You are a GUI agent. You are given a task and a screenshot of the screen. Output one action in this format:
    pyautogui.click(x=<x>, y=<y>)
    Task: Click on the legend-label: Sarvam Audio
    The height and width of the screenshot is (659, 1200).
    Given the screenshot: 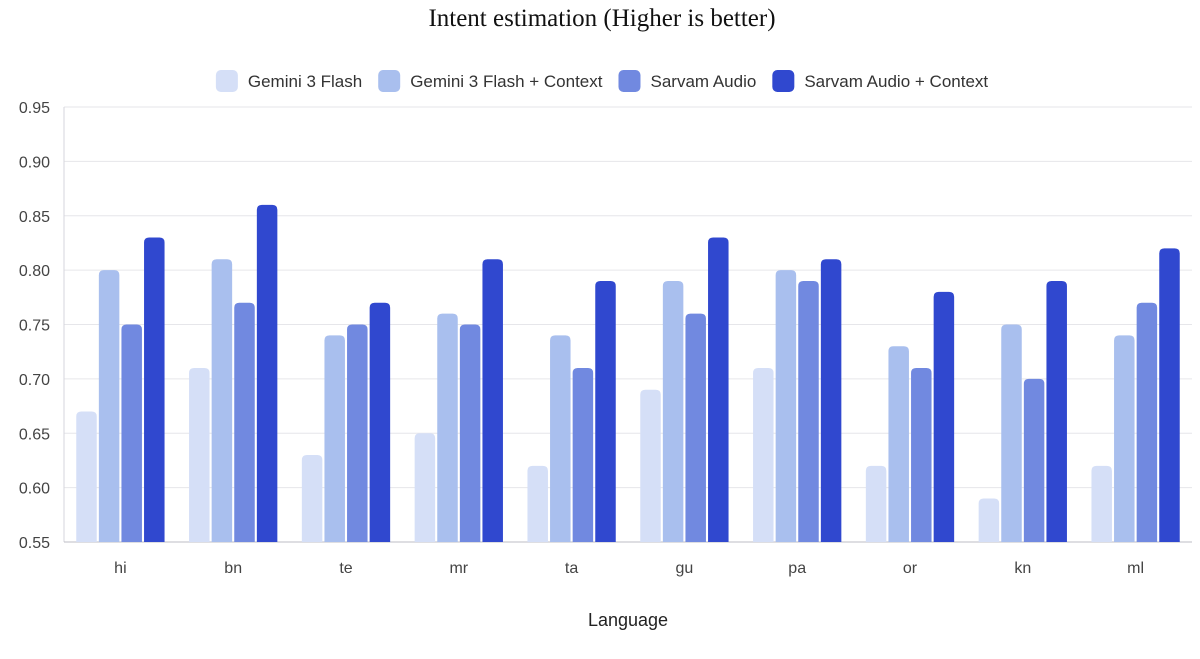 What is the action you would take?
    pyautogui.click(x=703, y=81)
    